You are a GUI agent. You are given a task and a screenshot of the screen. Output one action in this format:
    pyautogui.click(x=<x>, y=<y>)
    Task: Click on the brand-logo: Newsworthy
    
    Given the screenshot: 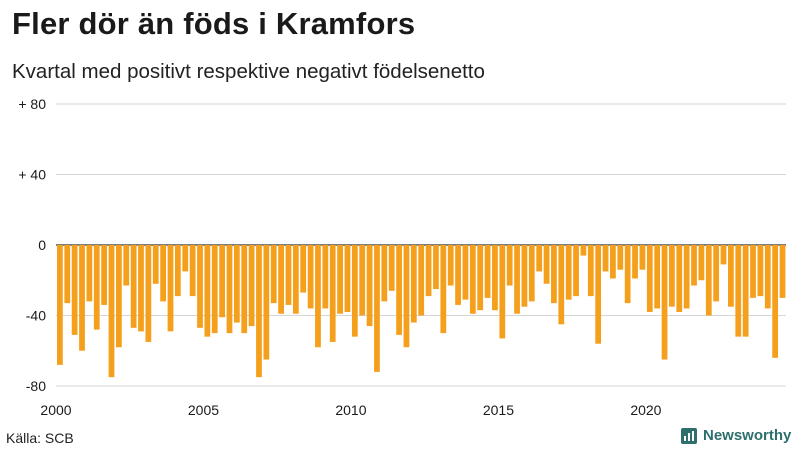 What is the action you would take?
    pyautogui.click(x=736, y=435)
    